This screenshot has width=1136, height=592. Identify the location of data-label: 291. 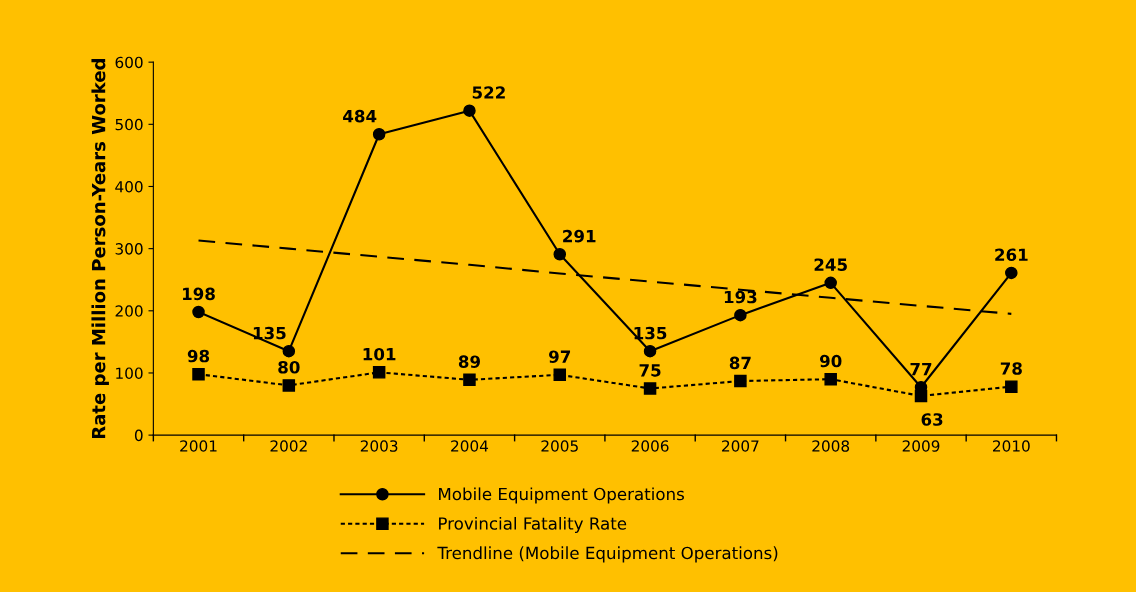
(579, 236).